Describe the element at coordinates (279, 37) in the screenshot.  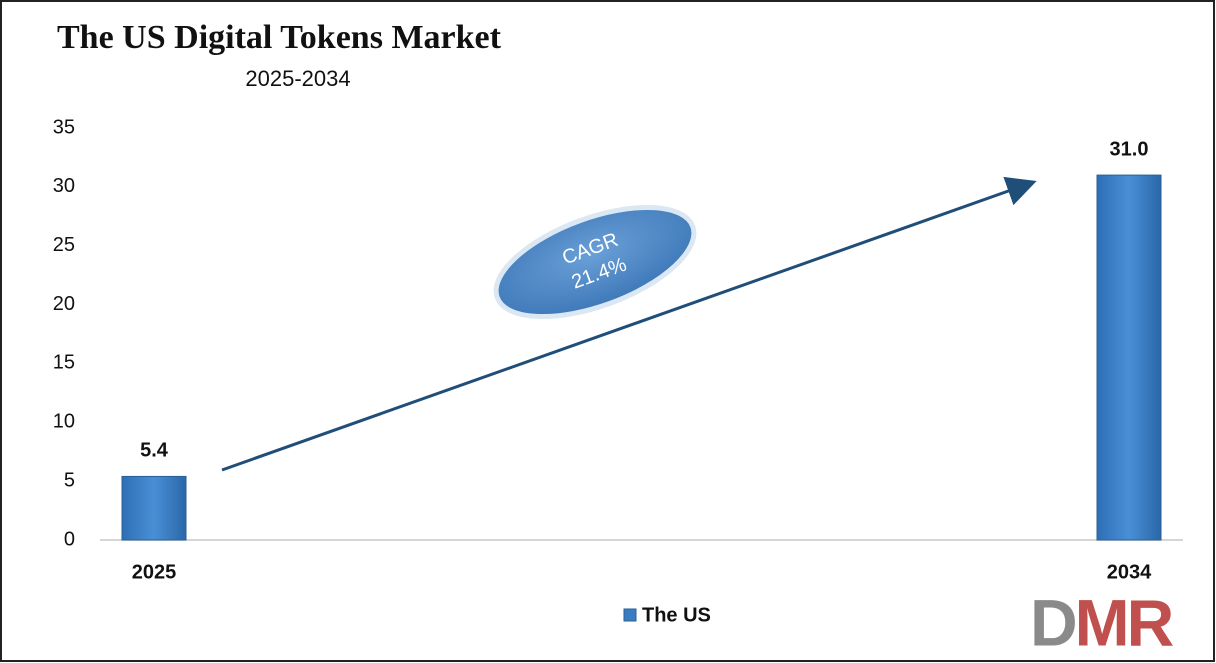
I see `chart-title: The US Digital Tokens Market` at that location.